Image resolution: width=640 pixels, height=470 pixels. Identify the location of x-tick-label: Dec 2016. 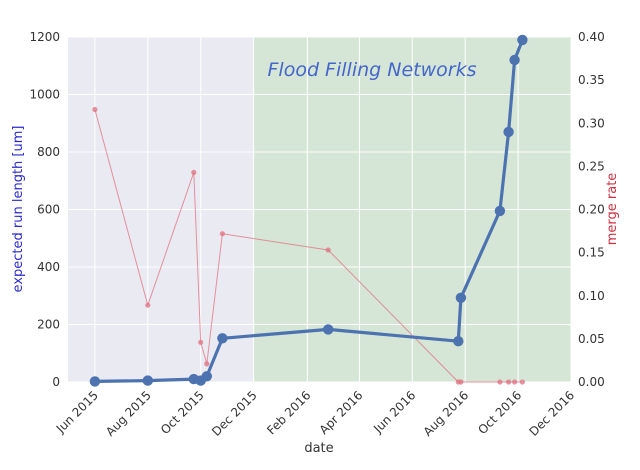
(552, 413).